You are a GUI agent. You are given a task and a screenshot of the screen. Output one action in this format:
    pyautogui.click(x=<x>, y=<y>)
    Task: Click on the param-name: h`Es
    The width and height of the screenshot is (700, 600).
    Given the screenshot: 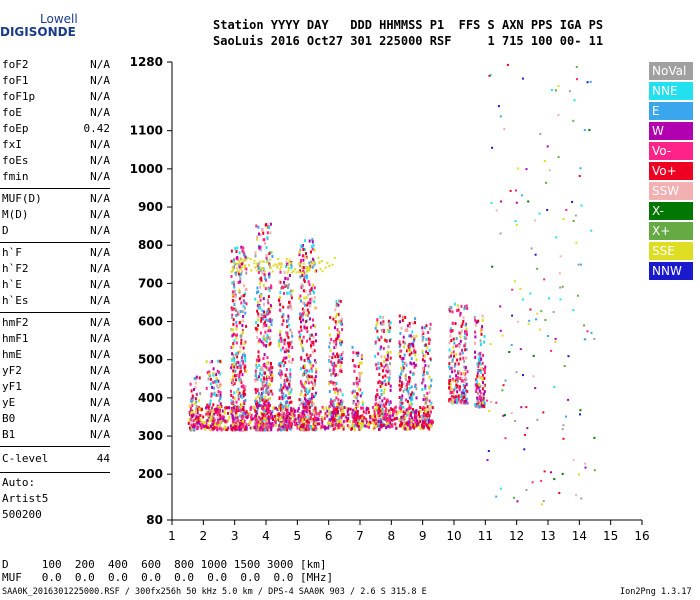 What is the action you would take?
    pyautogui.click(x=15, y=300)
    